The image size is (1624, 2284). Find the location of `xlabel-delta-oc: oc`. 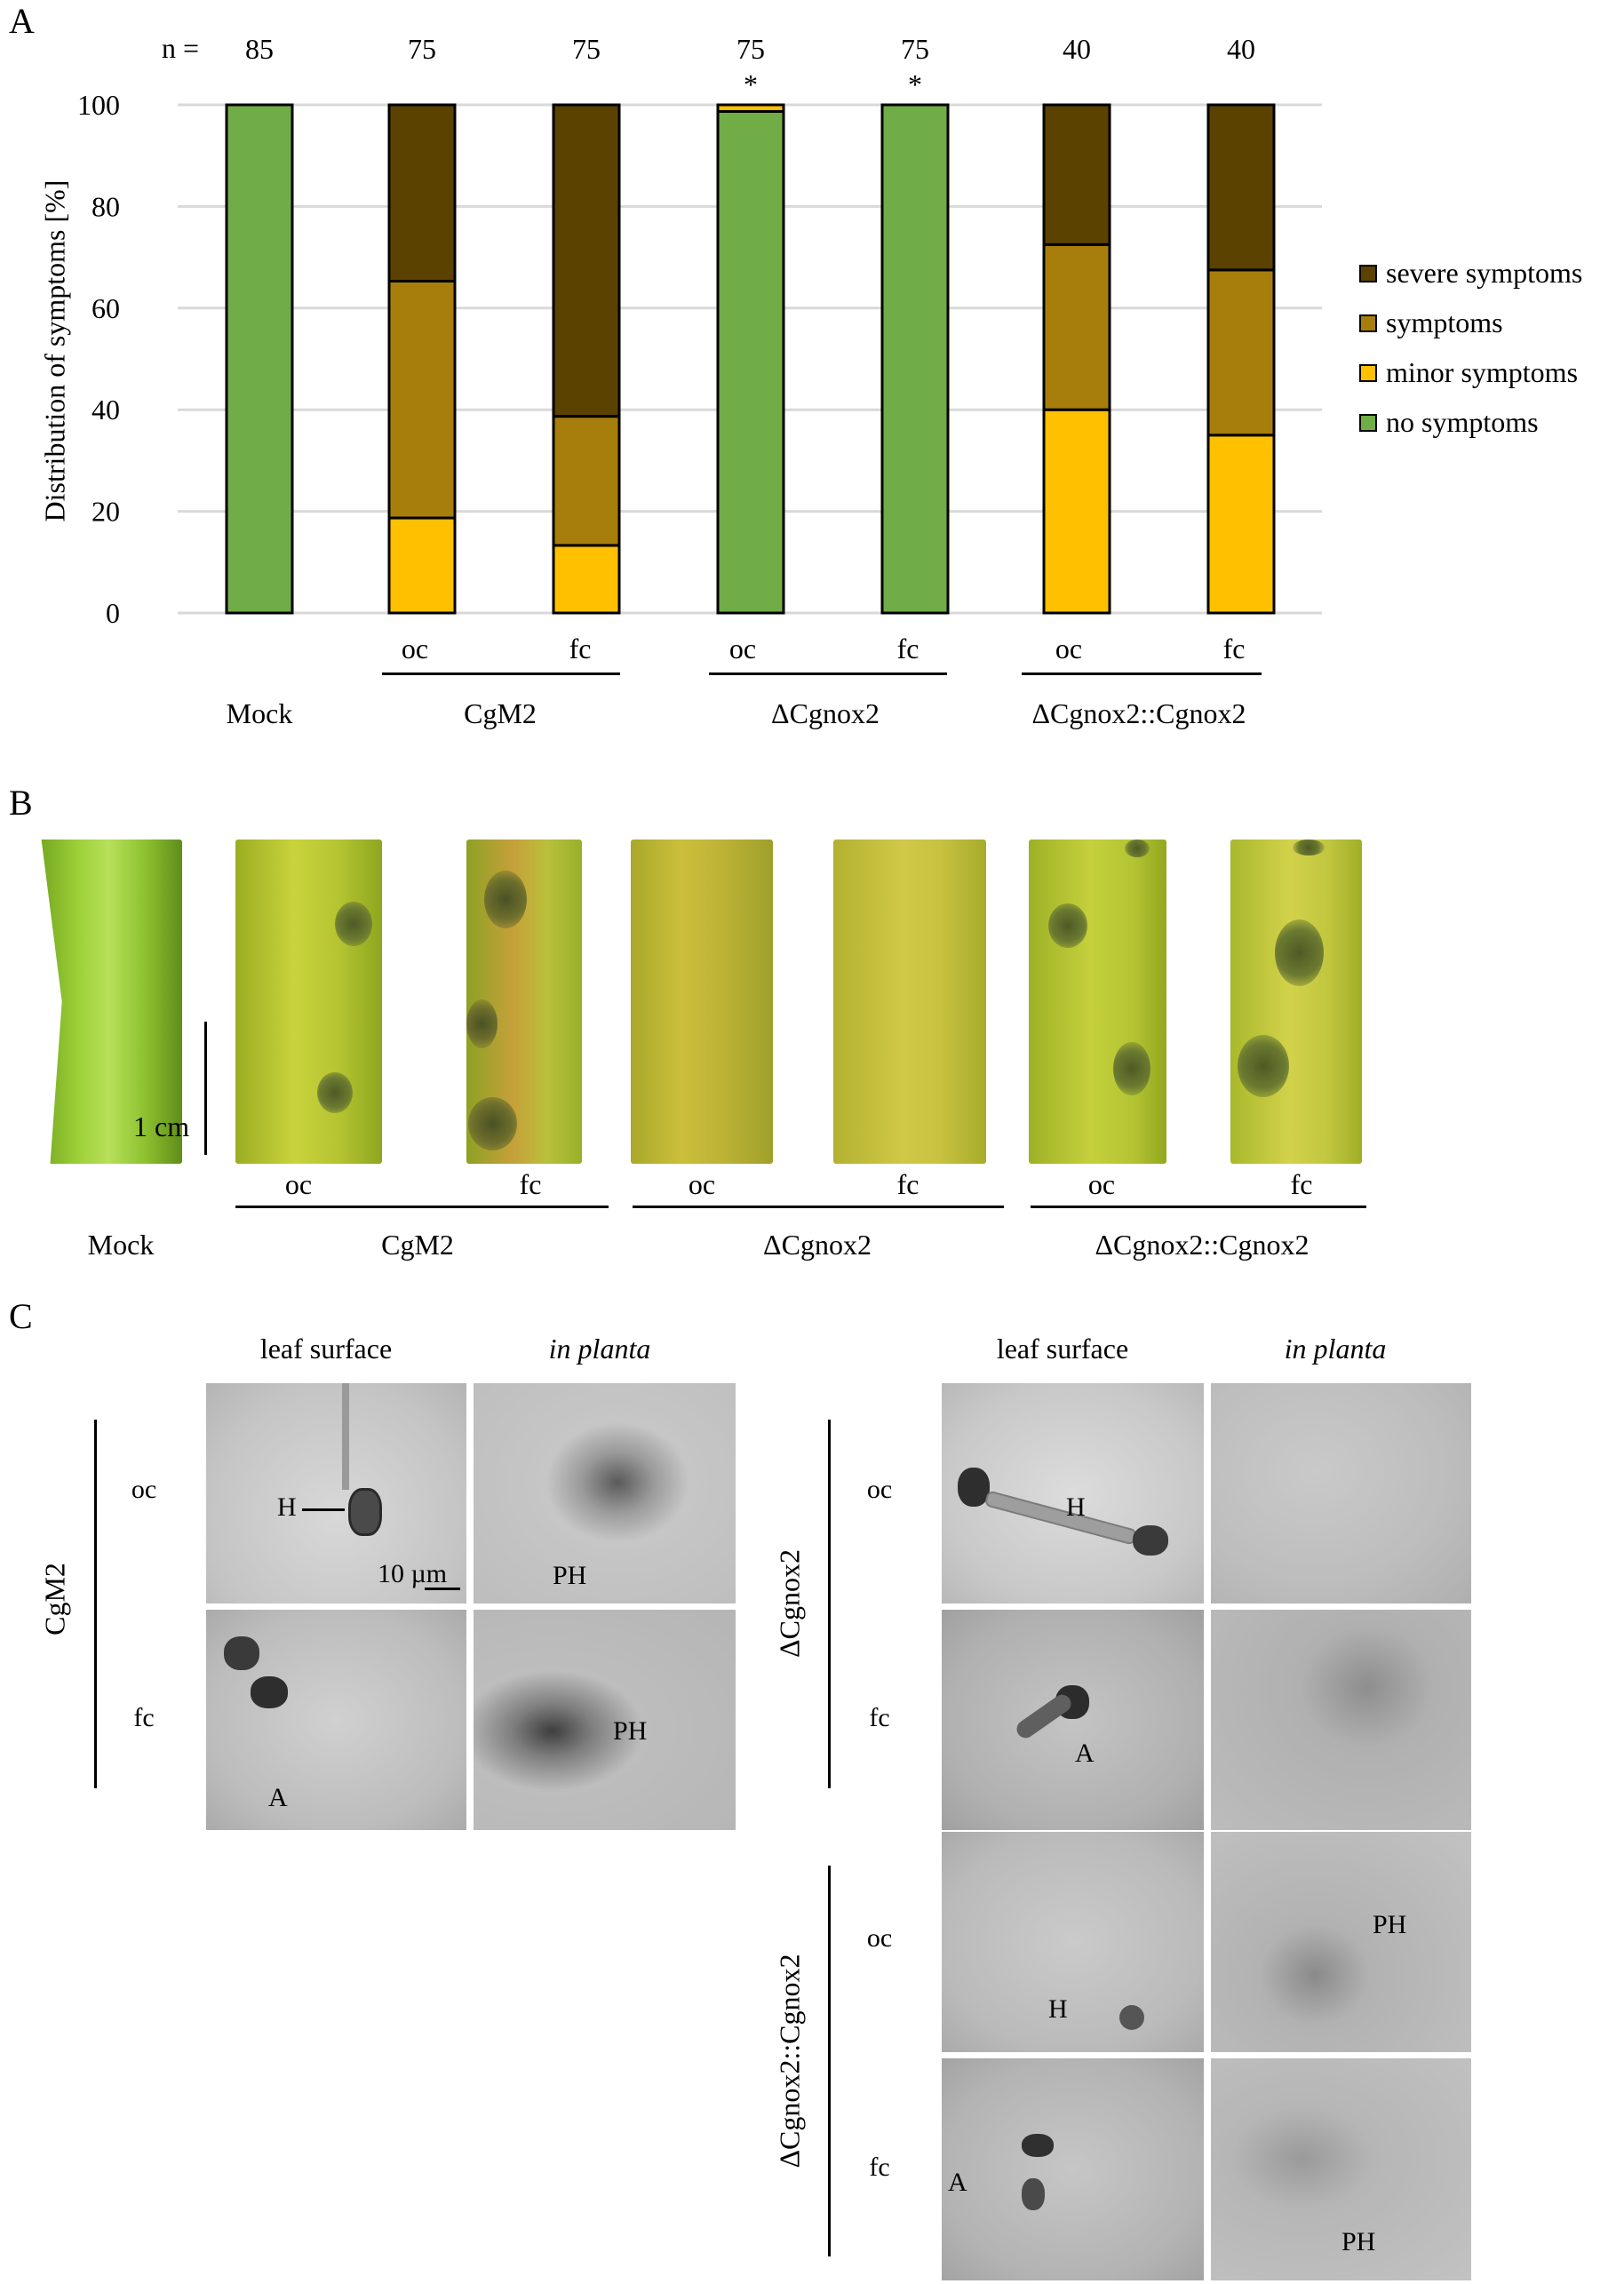

xlabel-delta-oc: oc is located at coordinates (742, 649).